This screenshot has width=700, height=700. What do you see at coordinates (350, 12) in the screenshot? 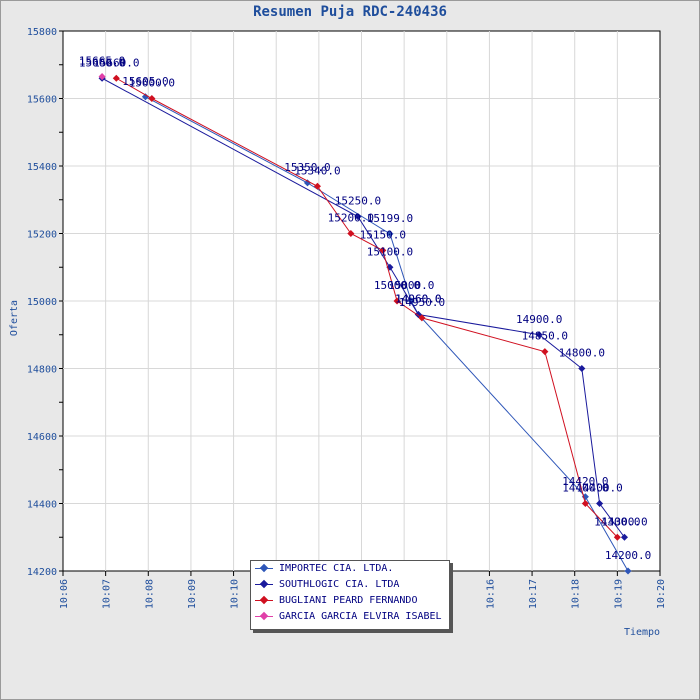
I see `chart-title: Resumen Puja RDC-240436` at bounding box center [350, 12].